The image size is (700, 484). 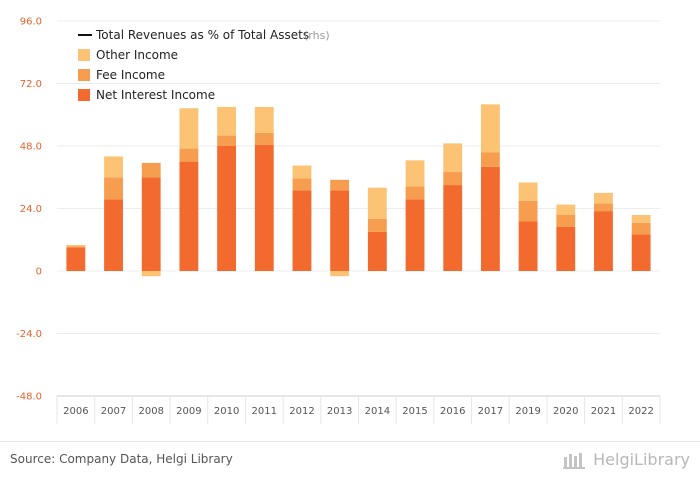 What do you see at coordinates (155, 95) in the screenshot?
I see `legend-label-net-interest-income: Net Interest Income` at bounding box center [155, 95].